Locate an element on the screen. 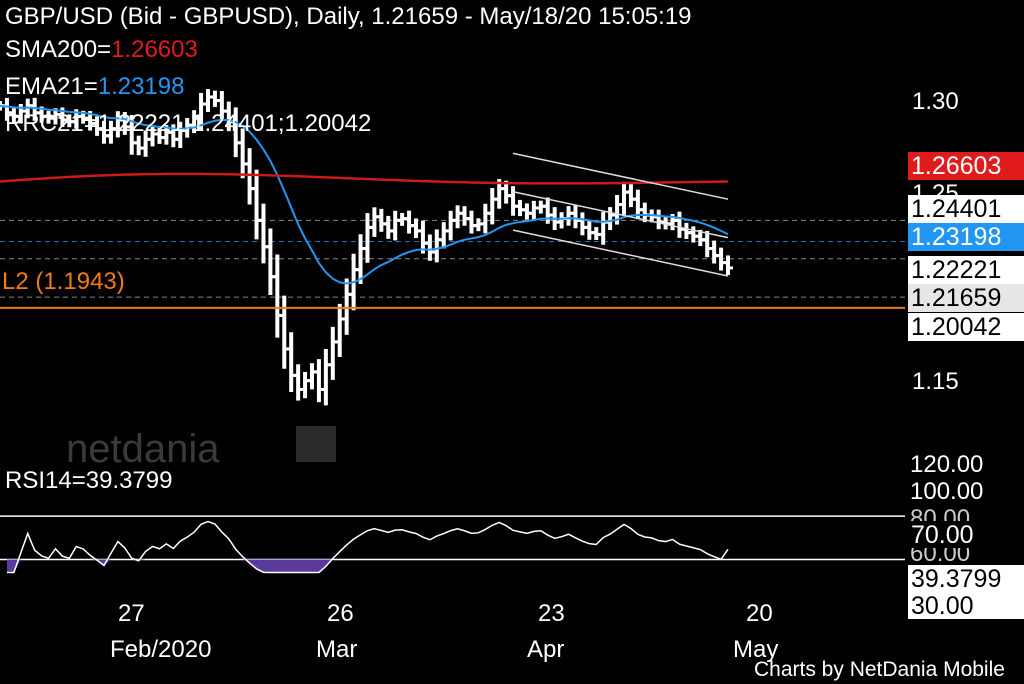  sma-readout: SMA200=1.26603 is located at coordinates (101, 50).